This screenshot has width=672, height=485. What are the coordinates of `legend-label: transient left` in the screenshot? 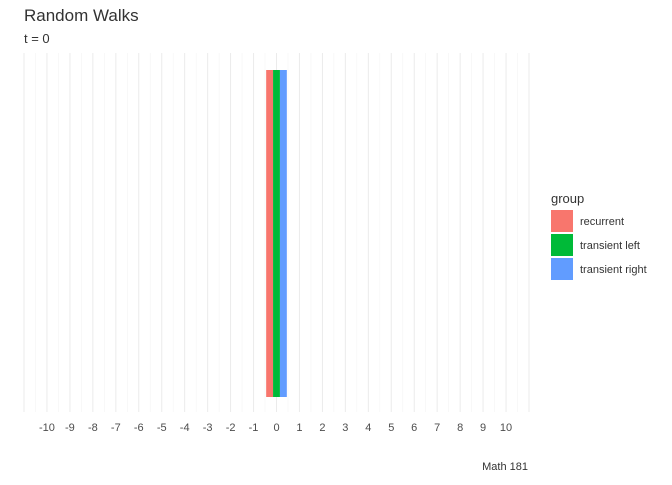 It's located at (610, 246).